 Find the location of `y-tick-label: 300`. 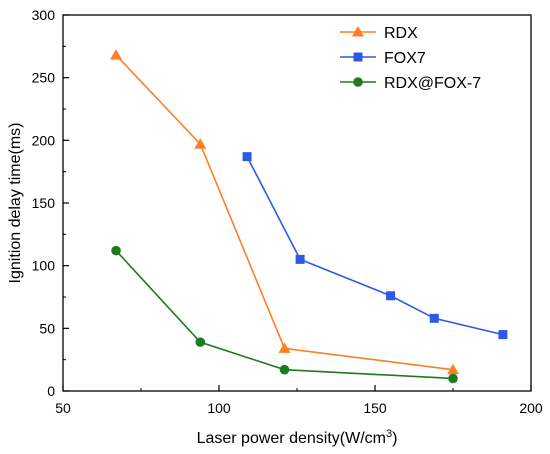

y-tick-label: 300 is located at coordinates (44, 15).